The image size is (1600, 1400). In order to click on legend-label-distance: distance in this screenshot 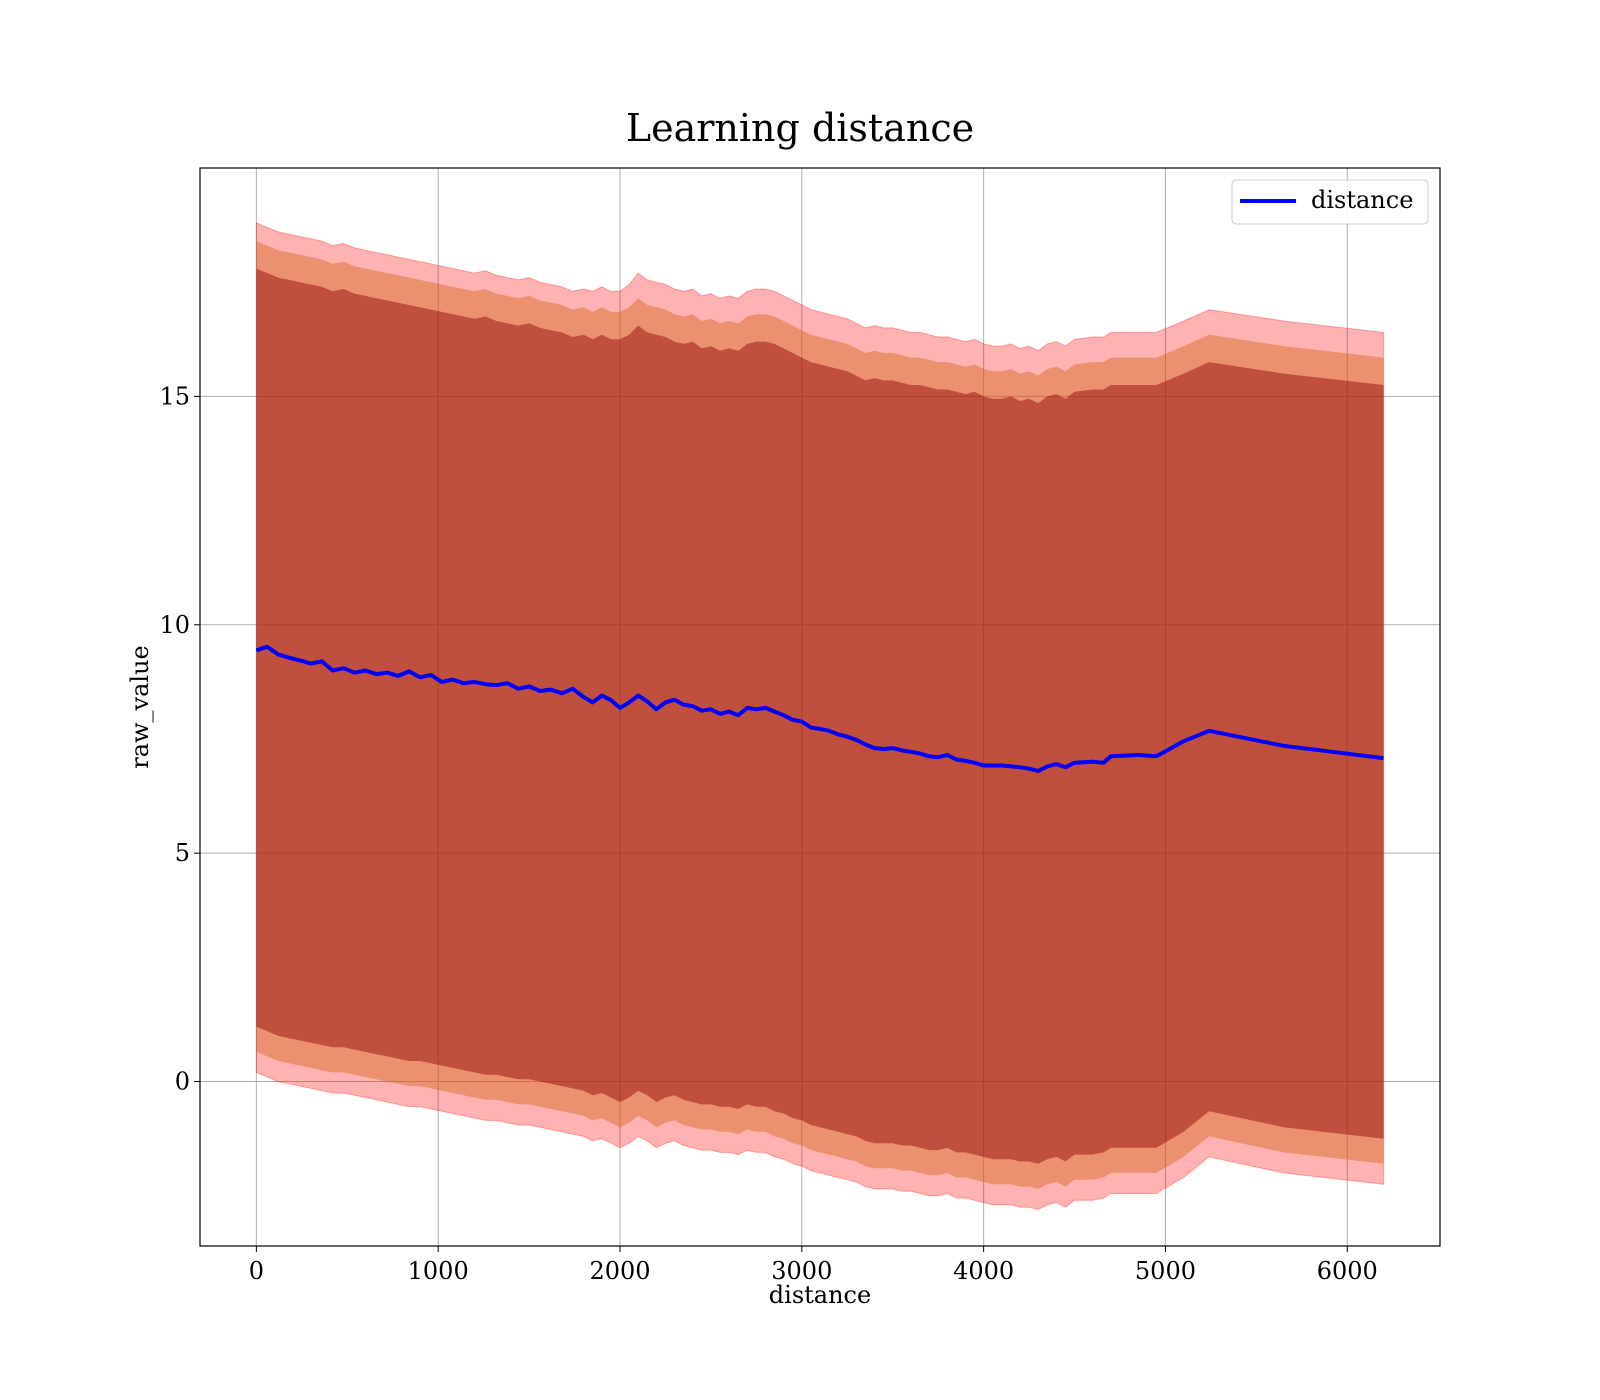, I will do `click(1362, 200)`.